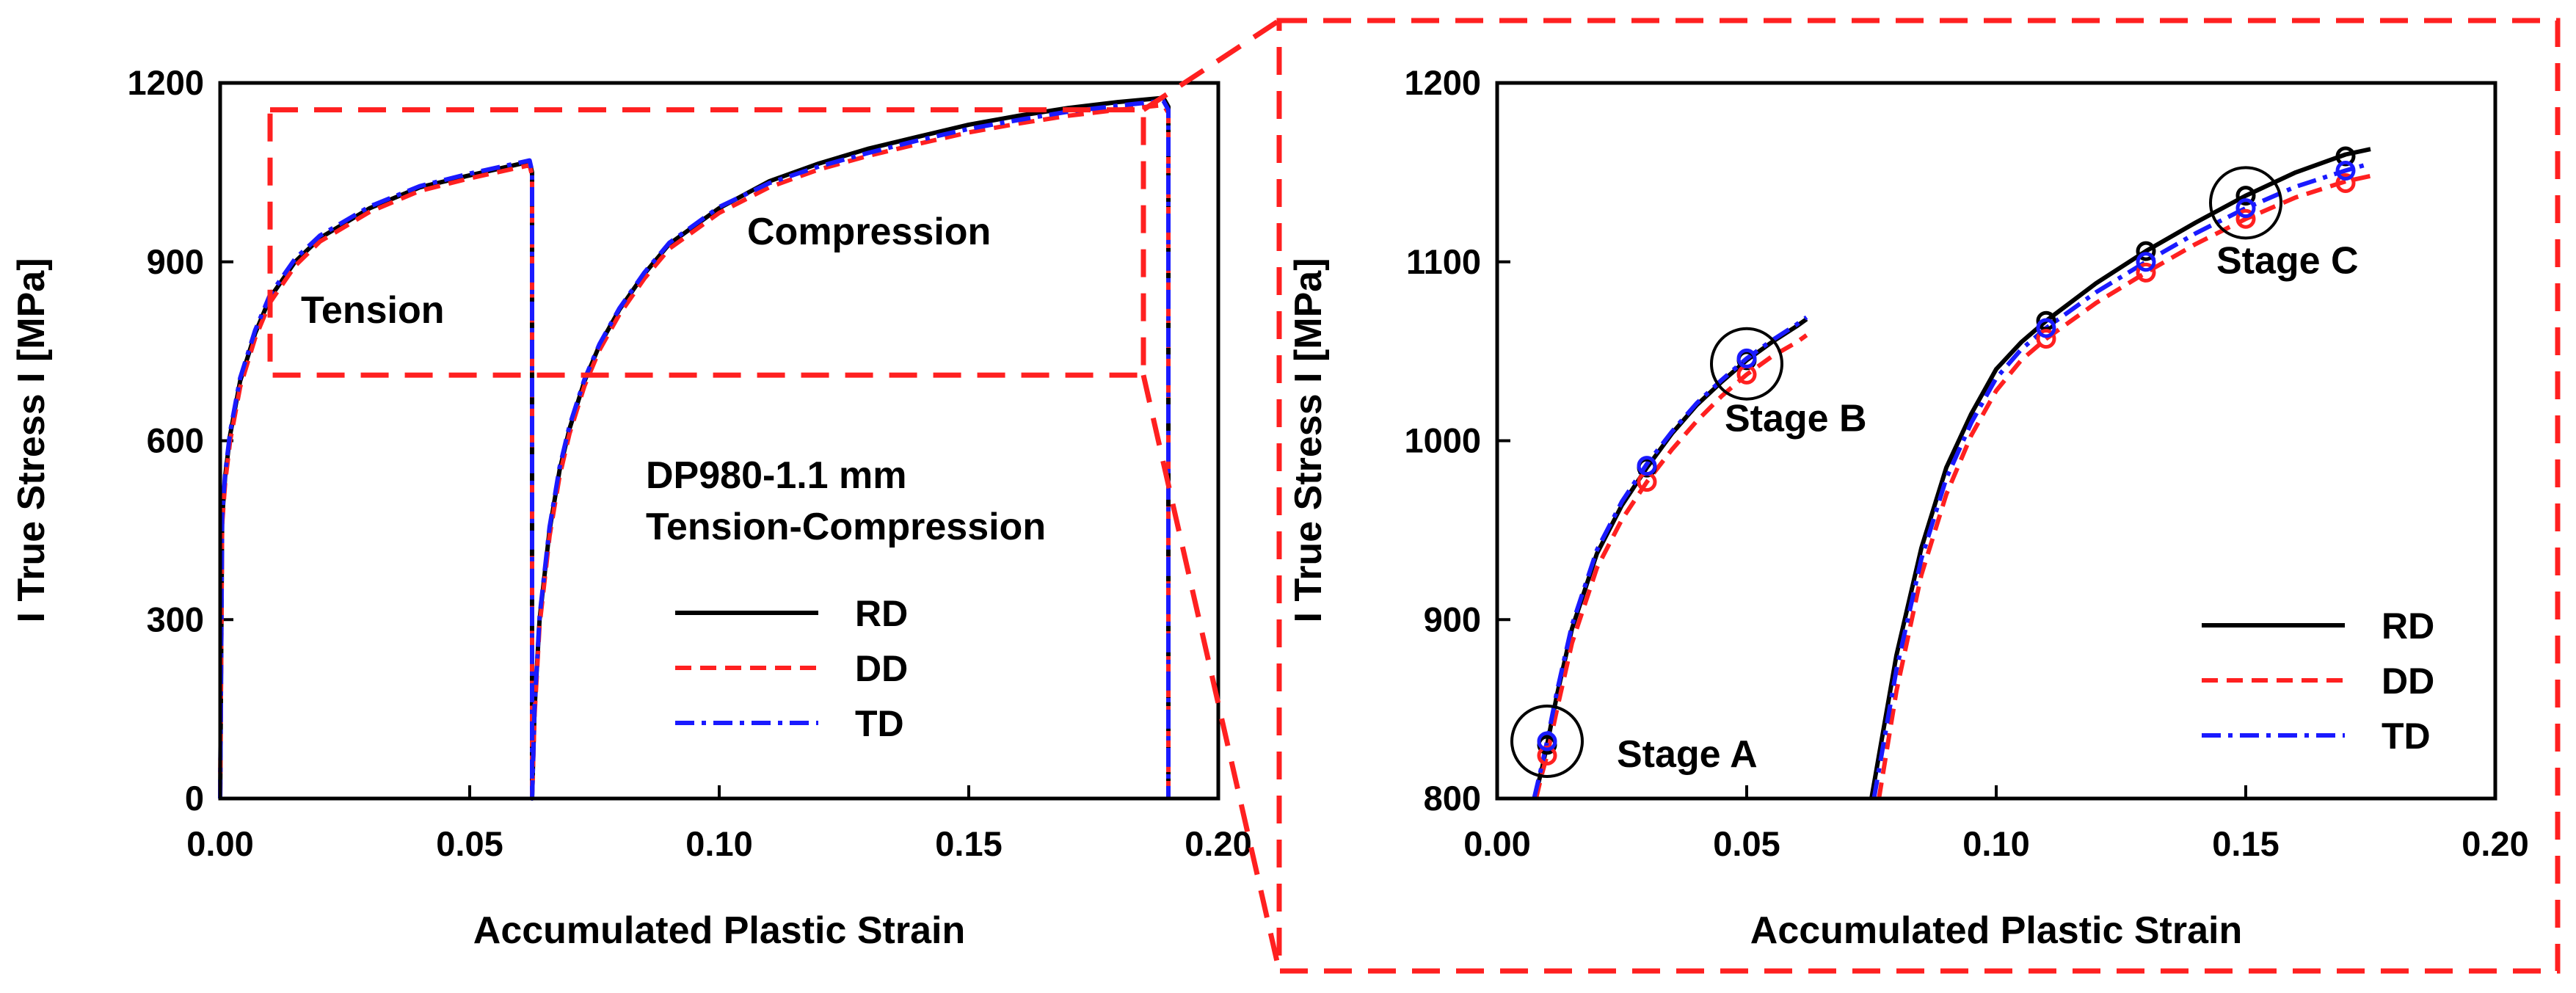 This screenshot has height=993, width=2576. I want to click on left-x-tick-label: 0.15, so click(968, 844).